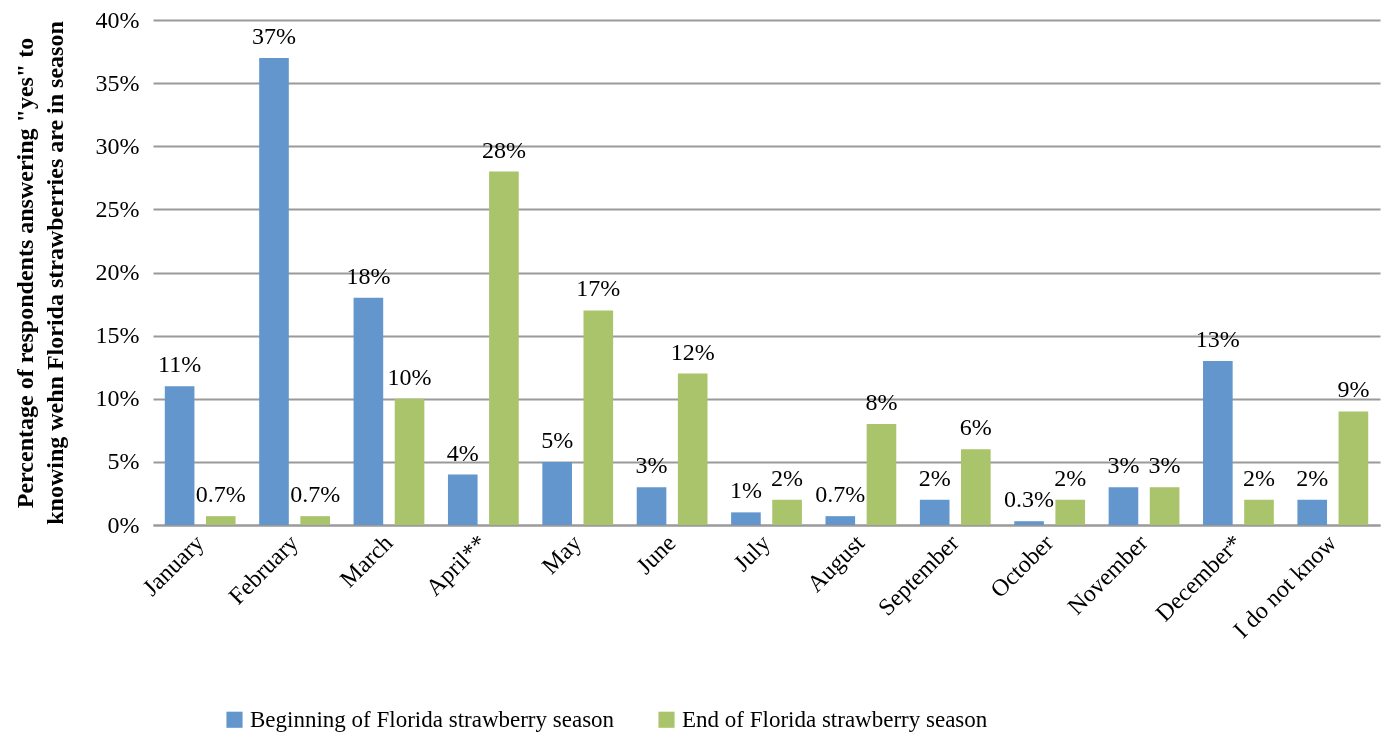  Describe the element at coordinates (432, 719) in the screenshot. I see `legend-label: Beginning of Florida strawberry season` at that location.